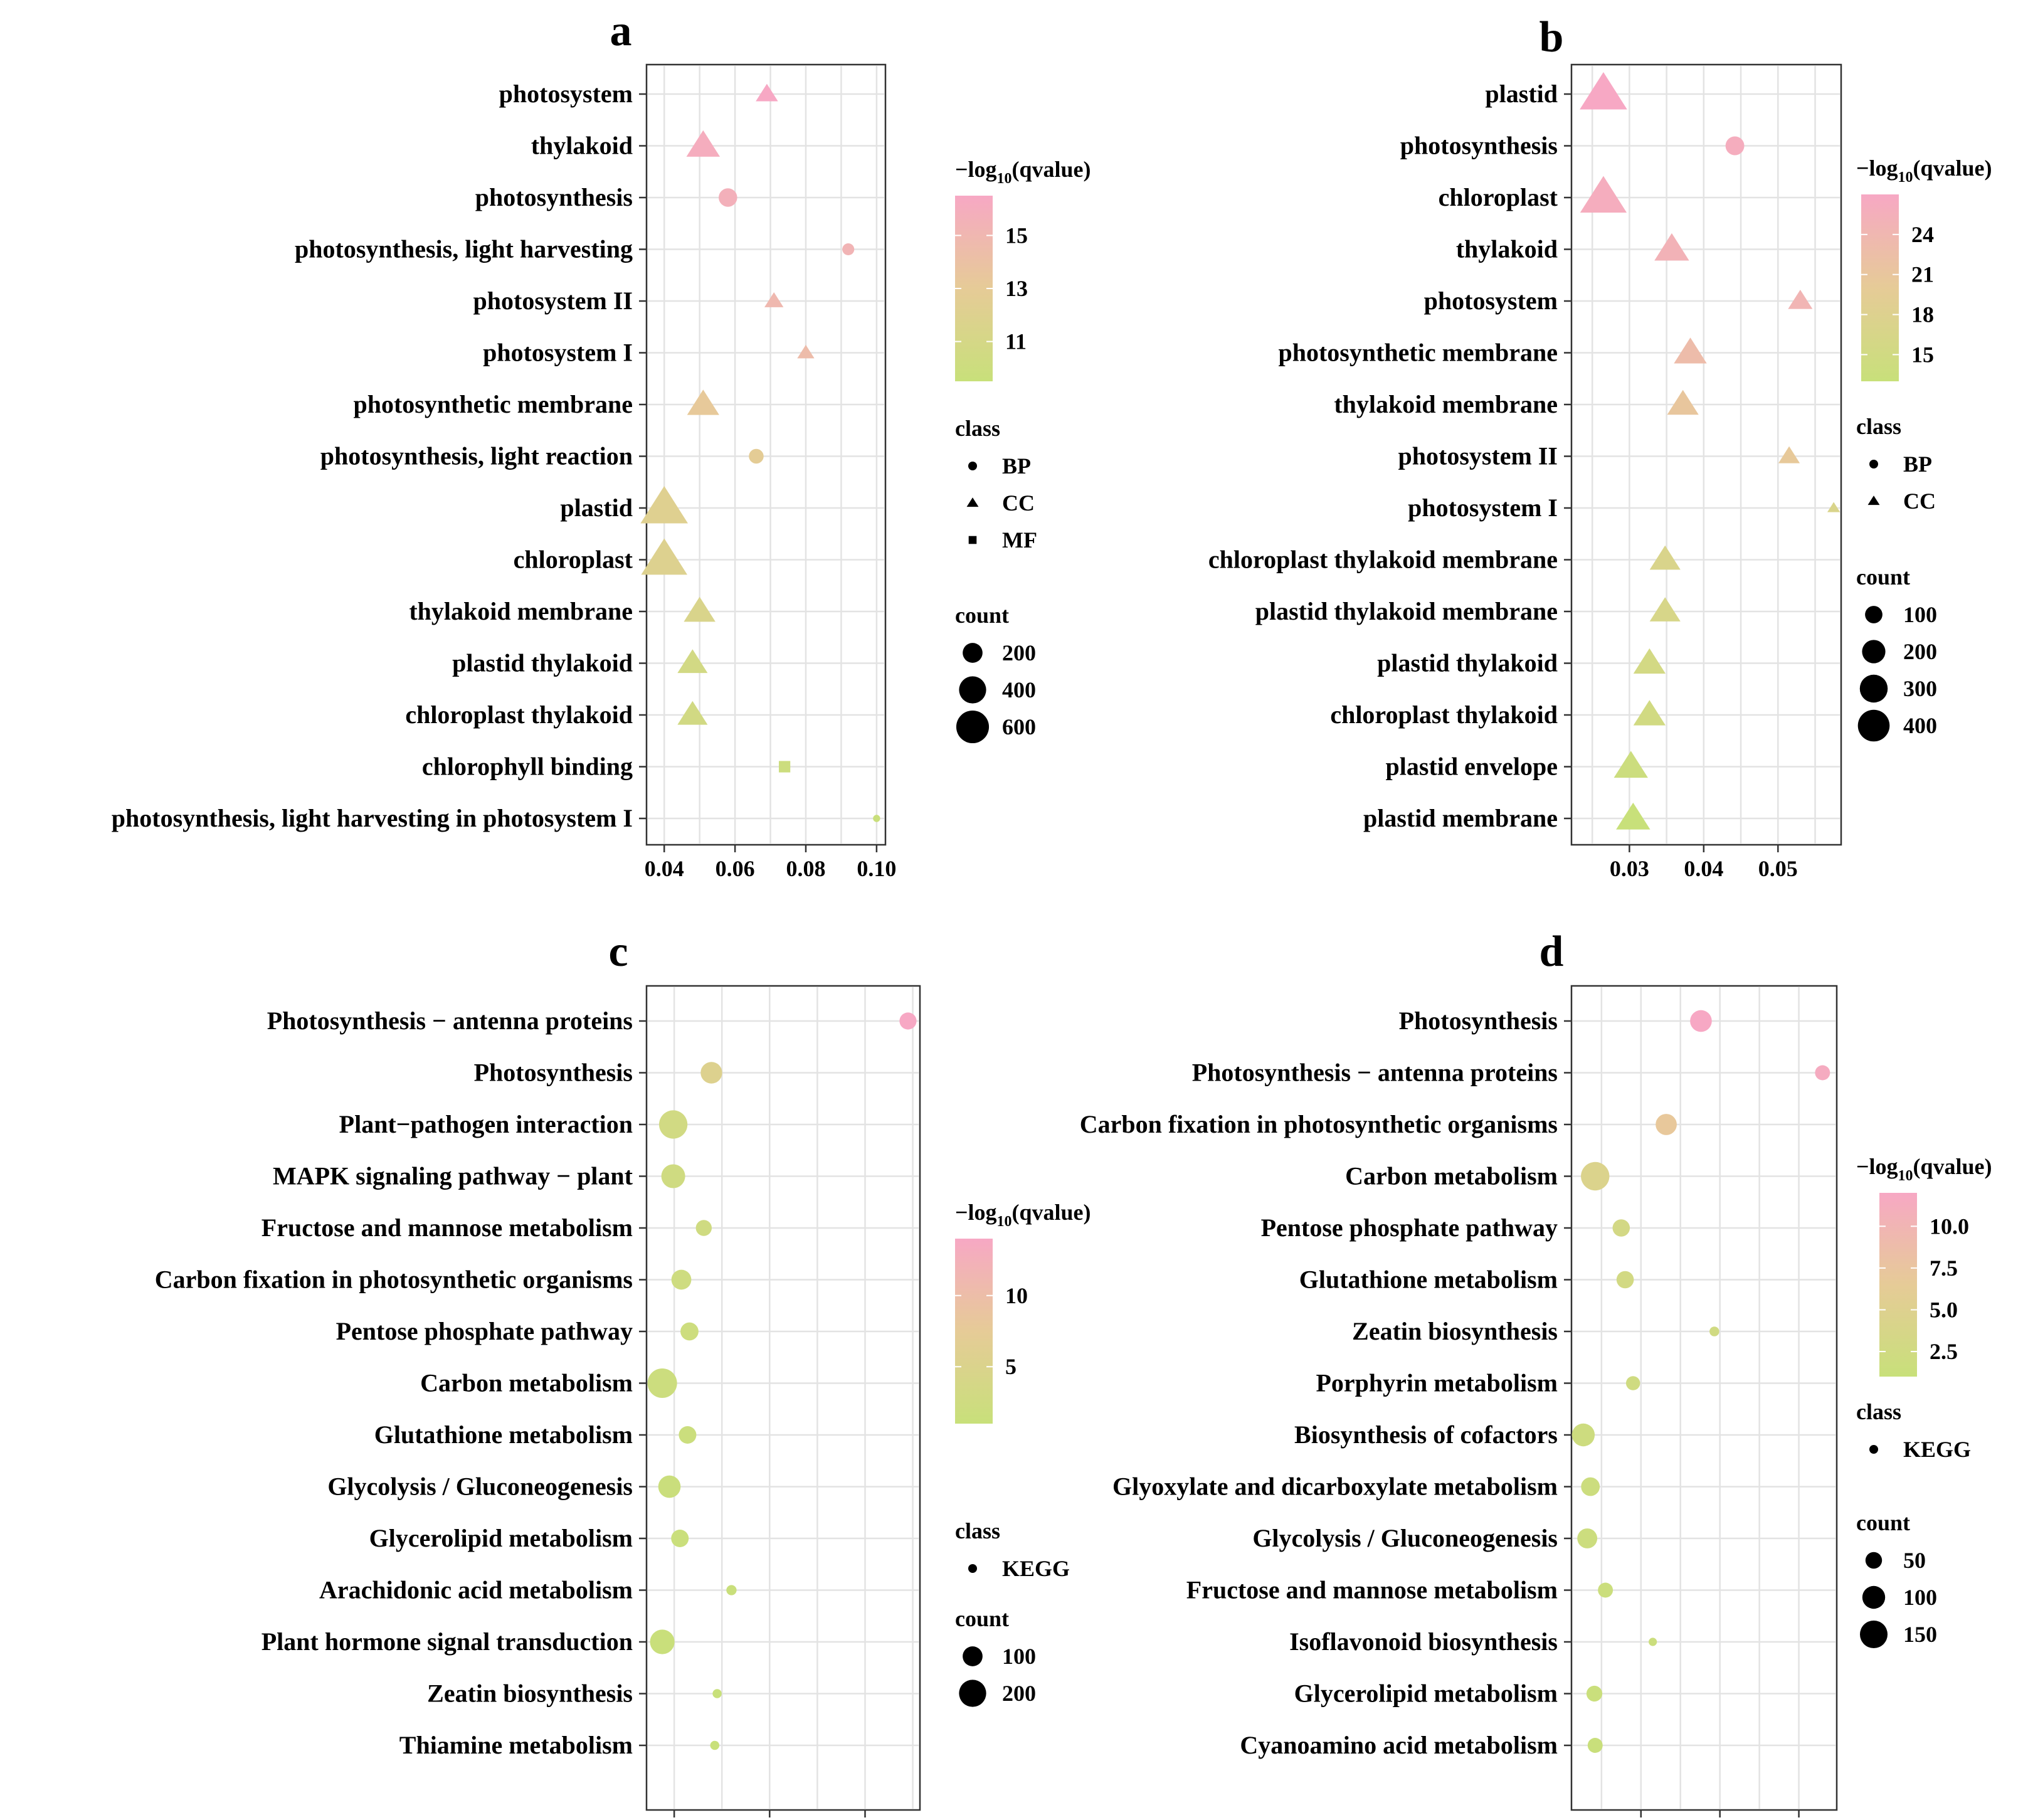  I want to click on term-label: Isoflavonoid biosynthesis, so click(1424, 1642).